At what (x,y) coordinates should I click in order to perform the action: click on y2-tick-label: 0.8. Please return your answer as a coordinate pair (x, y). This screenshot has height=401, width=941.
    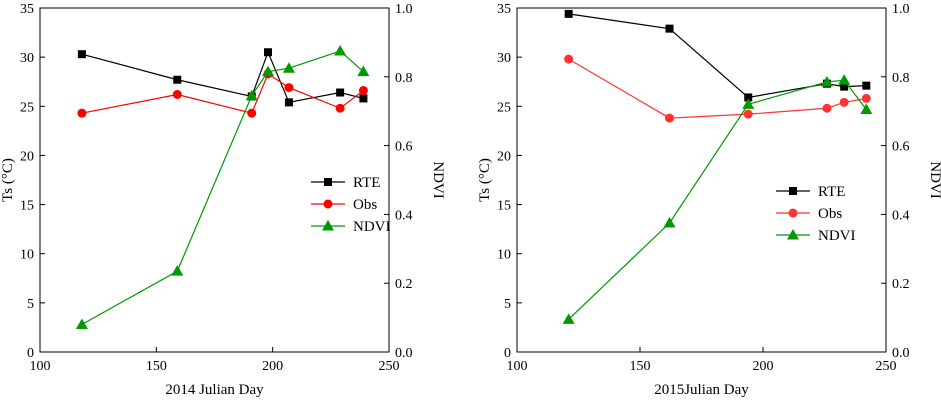
    Looking at the image, I should click on (404, 78).